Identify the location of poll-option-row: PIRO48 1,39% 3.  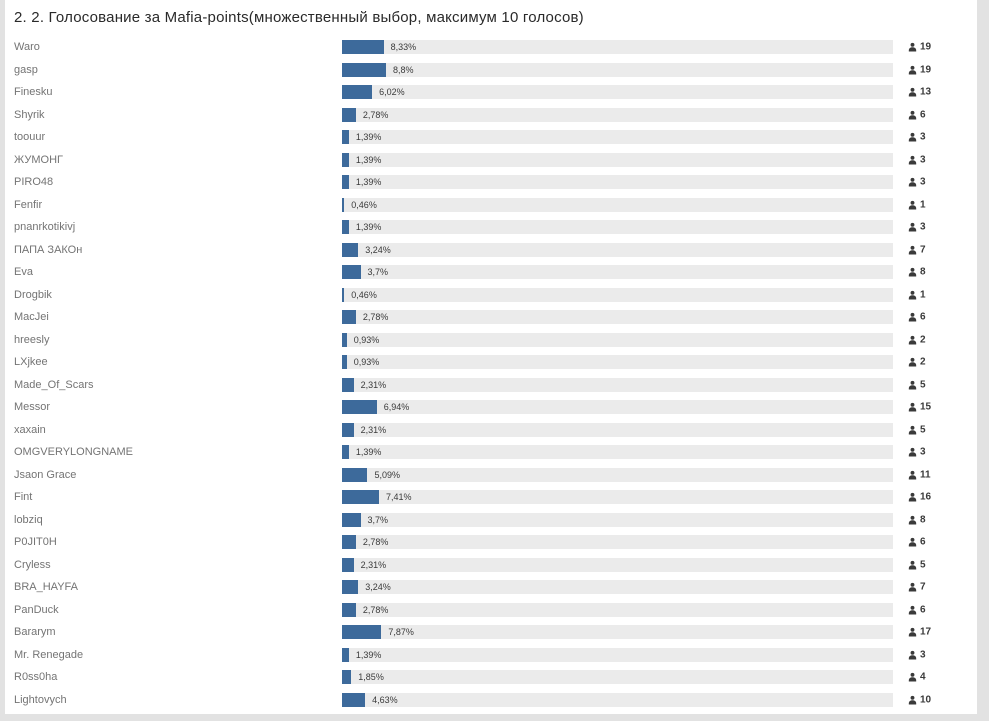
(491, 182).